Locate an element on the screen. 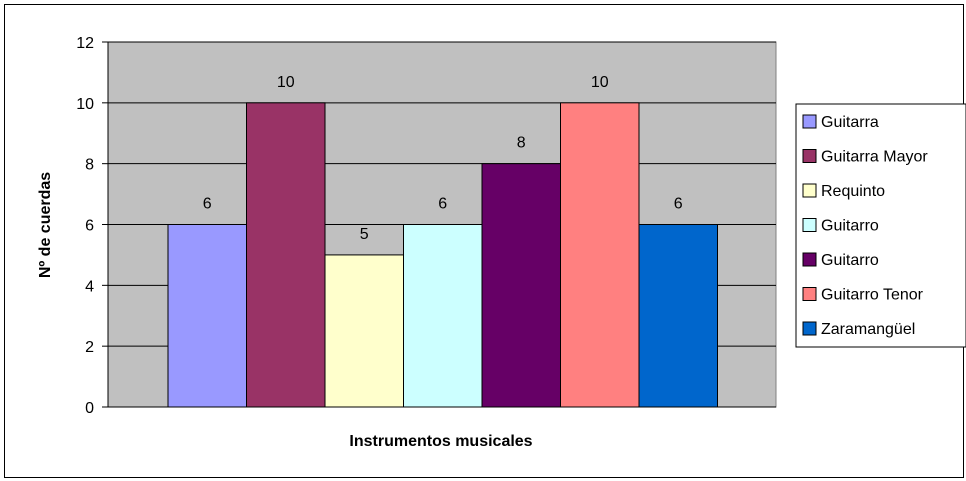 This screenshot has width=966, height=481. y-tick-label: 10 is located at coordinates (85, 104).